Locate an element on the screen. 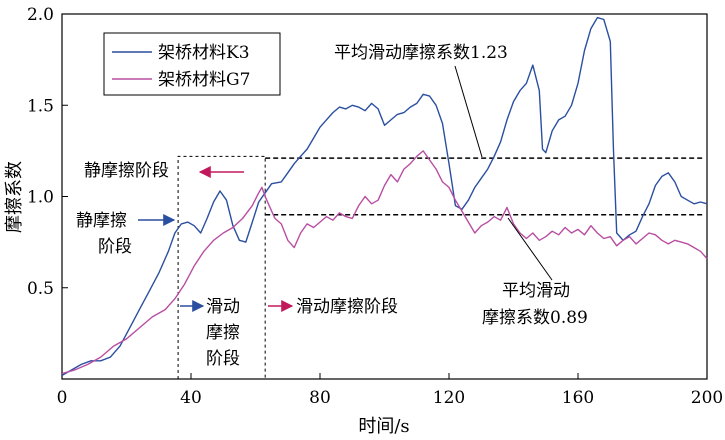  legend-label-k3: 架桥材料K3 is located at coordinates (204, 53).